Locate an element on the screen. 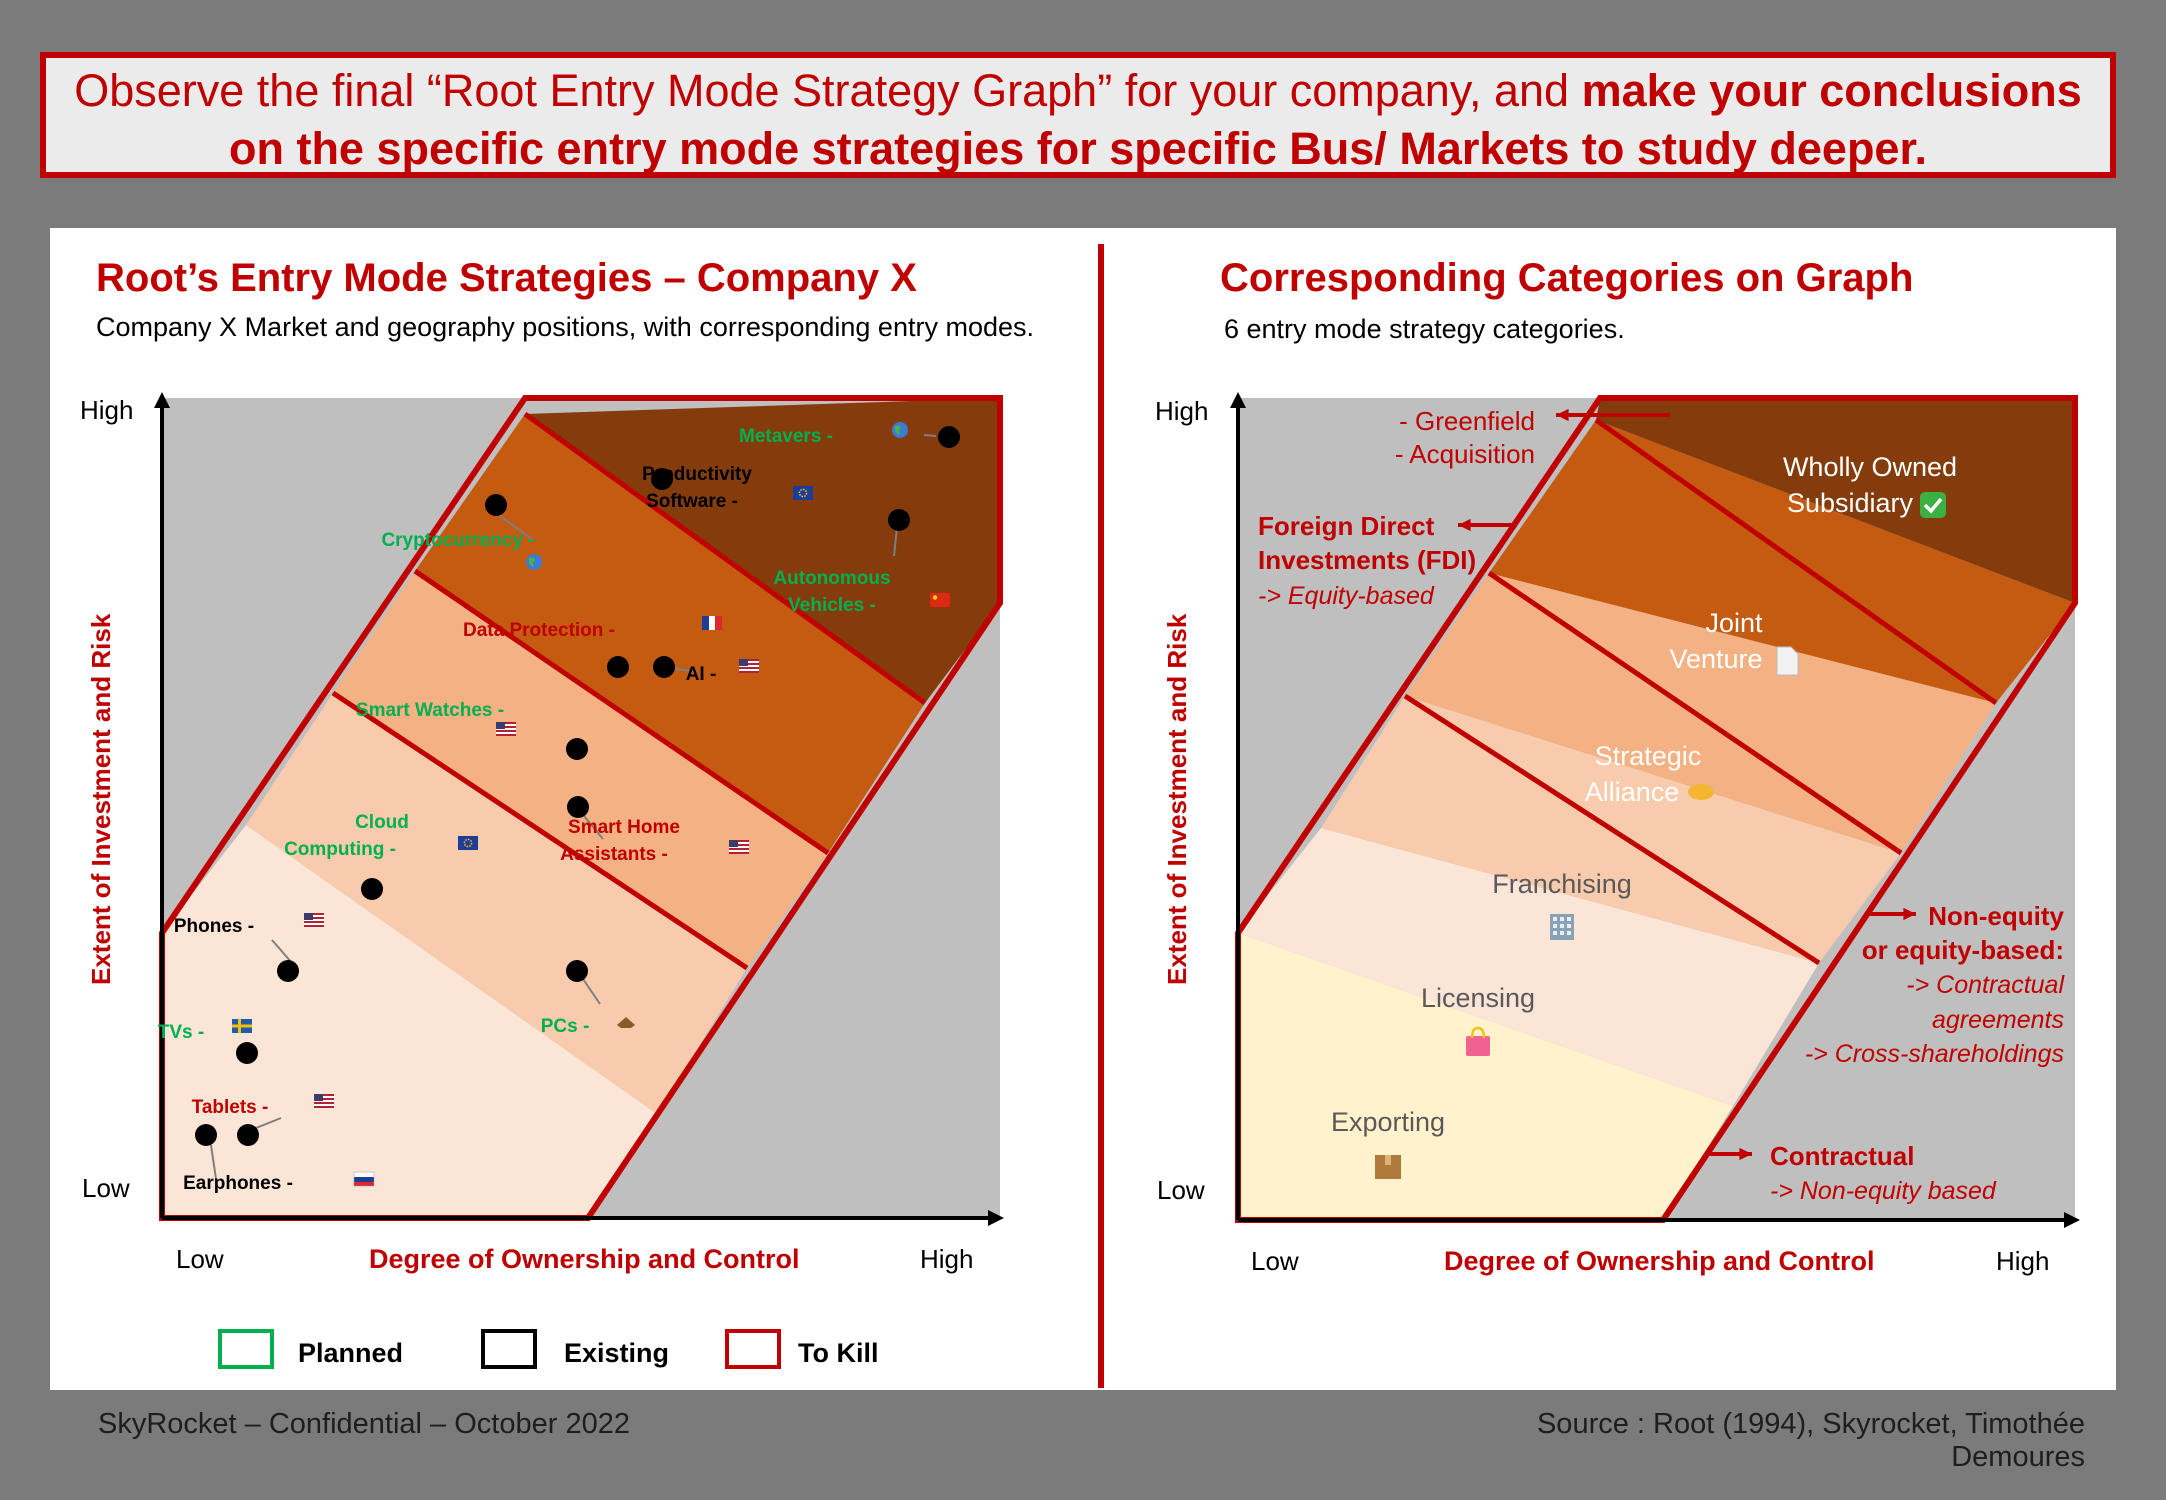  label-smart-home-line-2: Assistants - is located at coordinates (614, 854).